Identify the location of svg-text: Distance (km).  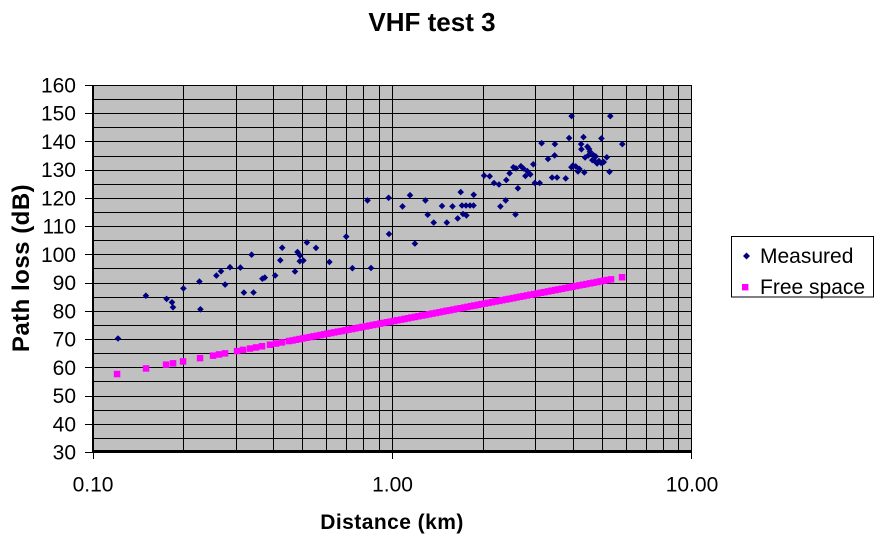
(392, 522).